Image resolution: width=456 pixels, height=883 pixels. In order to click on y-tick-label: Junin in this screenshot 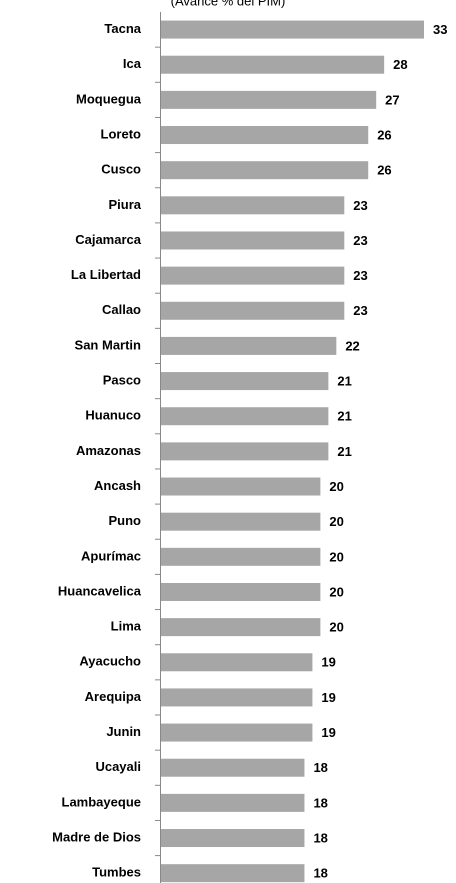, I will do `click(123, 731)`.